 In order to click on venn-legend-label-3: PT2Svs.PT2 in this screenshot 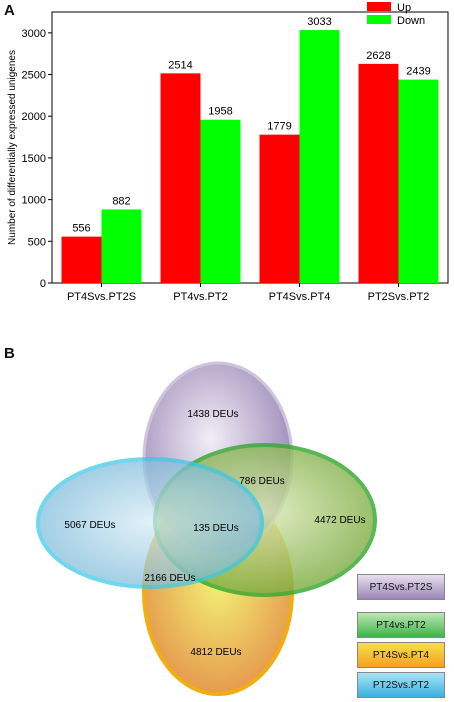, I will do `click(401, 685)`.